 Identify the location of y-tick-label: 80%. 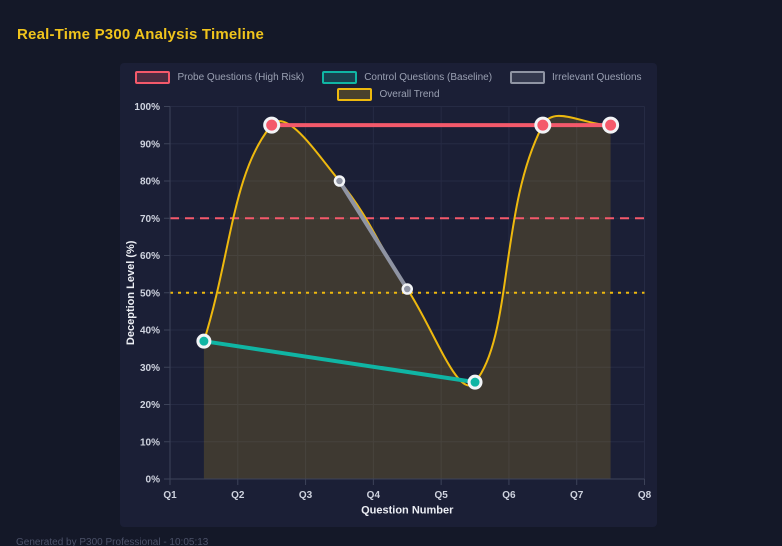
(150, 182).